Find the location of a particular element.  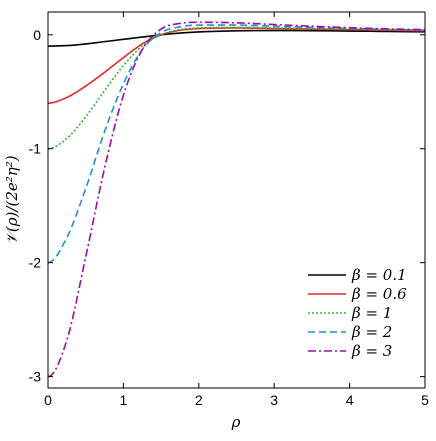

x-tick-label: 0 is located at coordinates (48, 400).